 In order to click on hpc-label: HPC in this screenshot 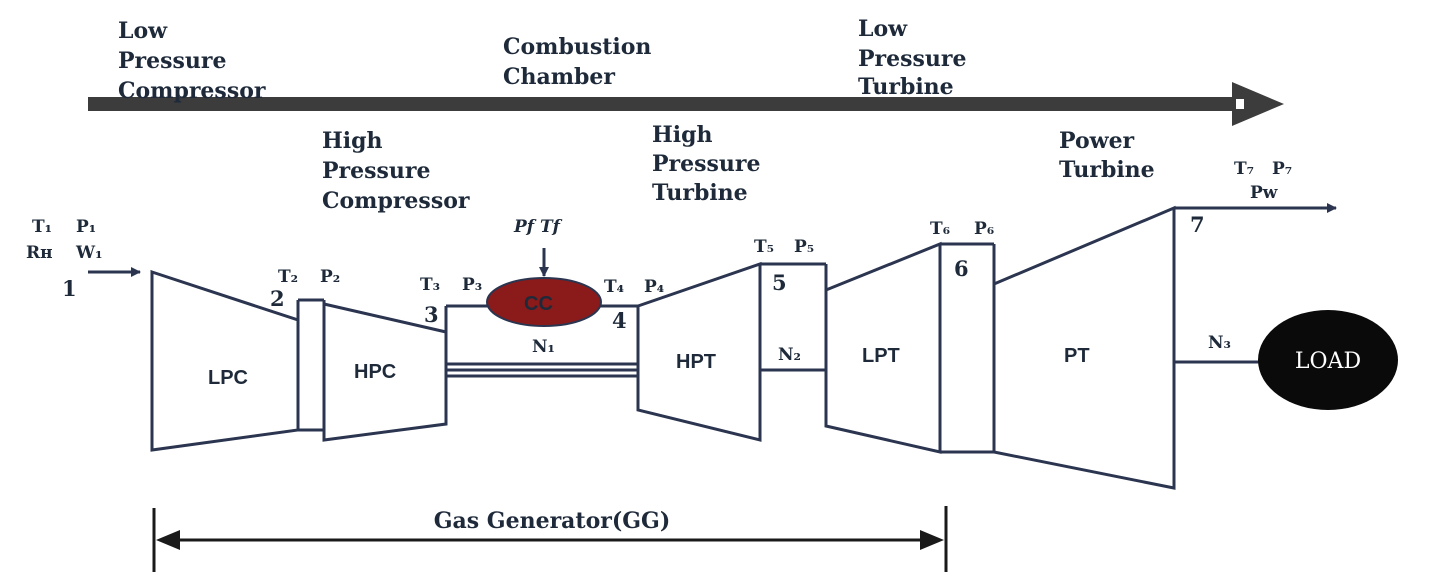, I will do `click(375, 372)`.